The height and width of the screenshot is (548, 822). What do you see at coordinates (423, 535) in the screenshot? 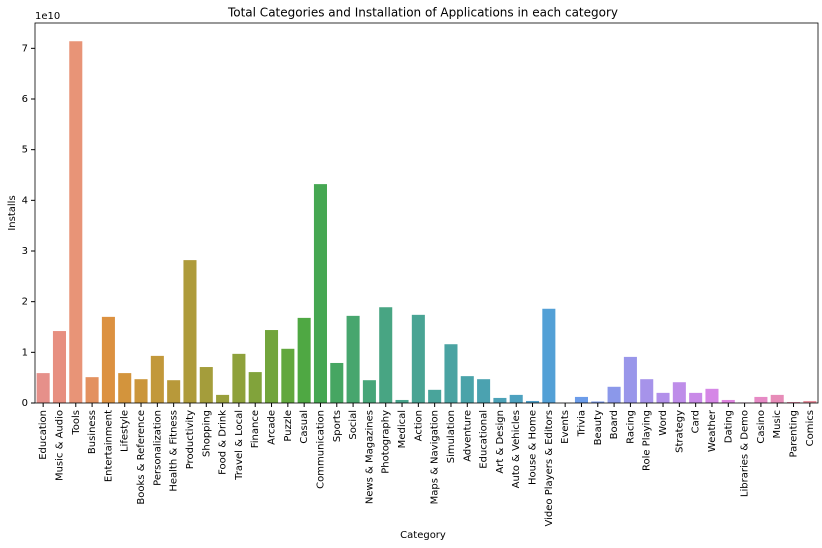
I see `x-axis-label: Category` at bounding box center [423, 535].